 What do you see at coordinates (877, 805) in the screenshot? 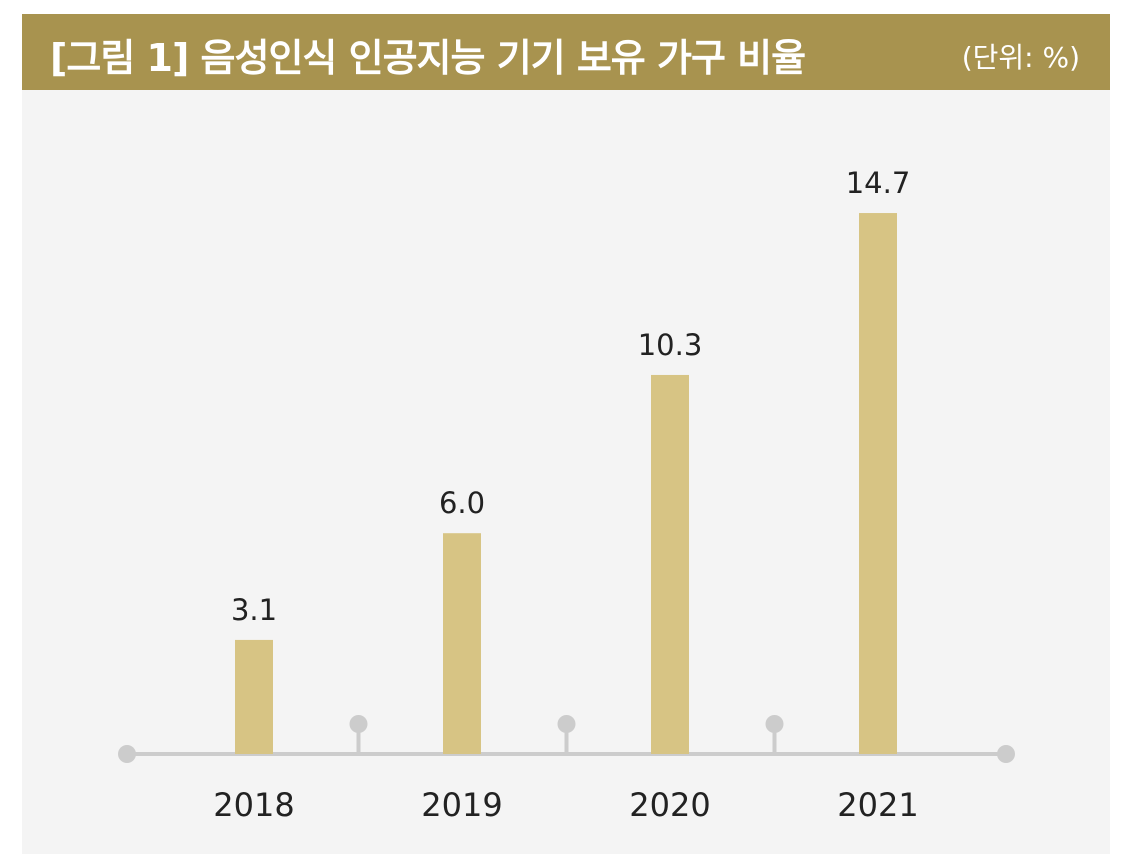
I see `category-label-2021: 2021` at bounding box center [877, 805].